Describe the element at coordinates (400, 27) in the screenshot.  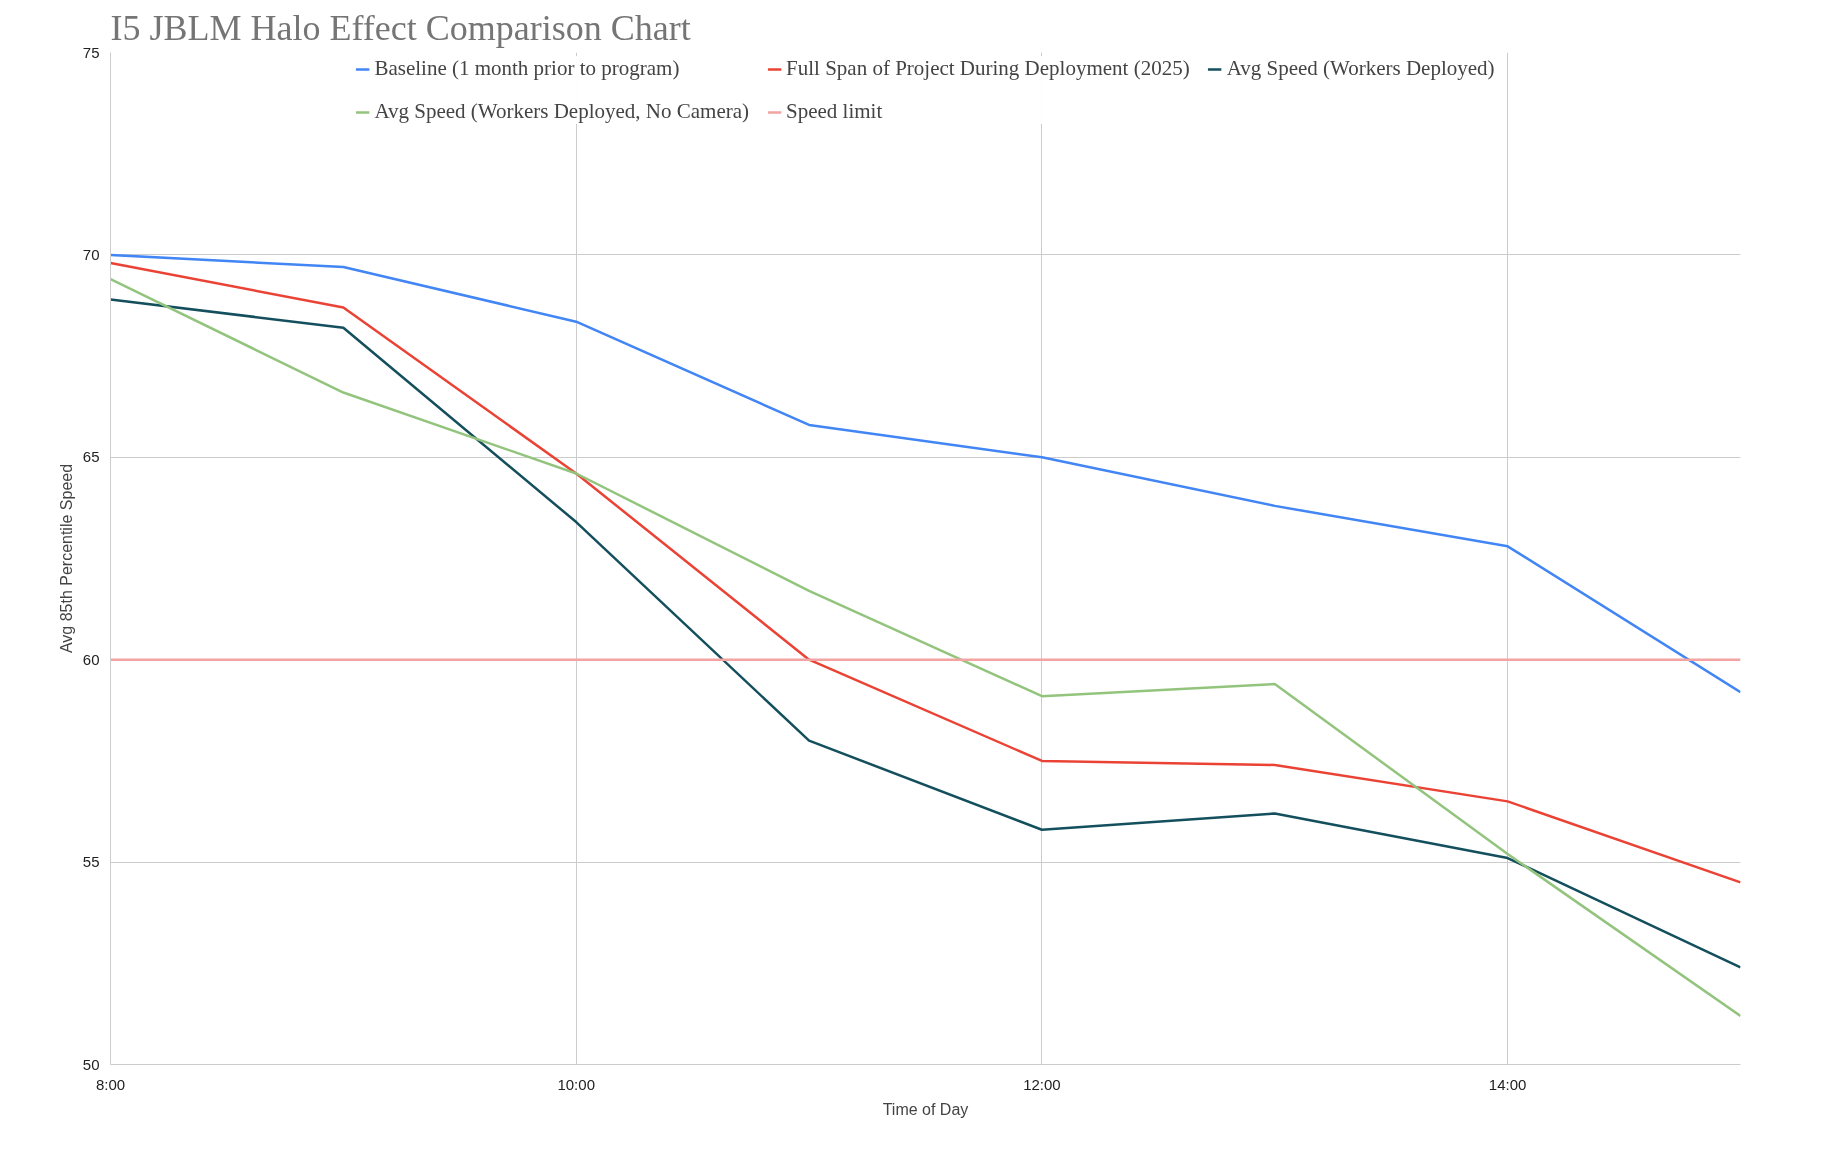
I see `chart-title: I5 JBLM Halo Effect Comparison Chart` at that location.